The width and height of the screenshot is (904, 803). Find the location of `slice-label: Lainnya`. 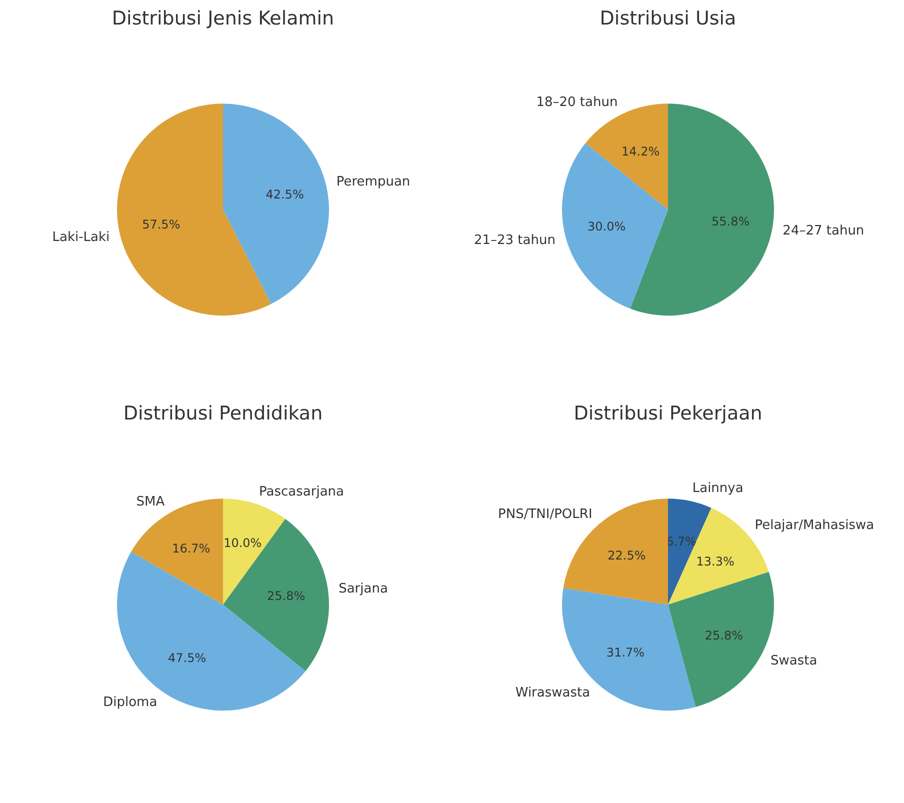

slice-label: Lainnya is located at coordinates (718, 488).